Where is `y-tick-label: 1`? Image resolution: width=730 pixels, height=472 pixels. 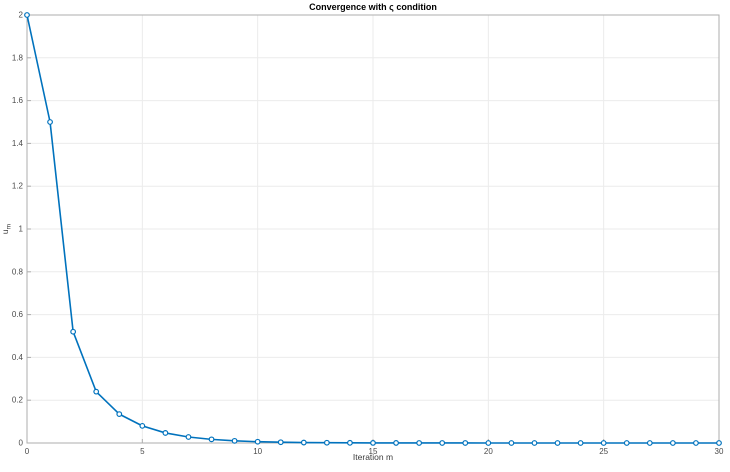 y-tick-label: 1 is located at coordinates (21, 229).